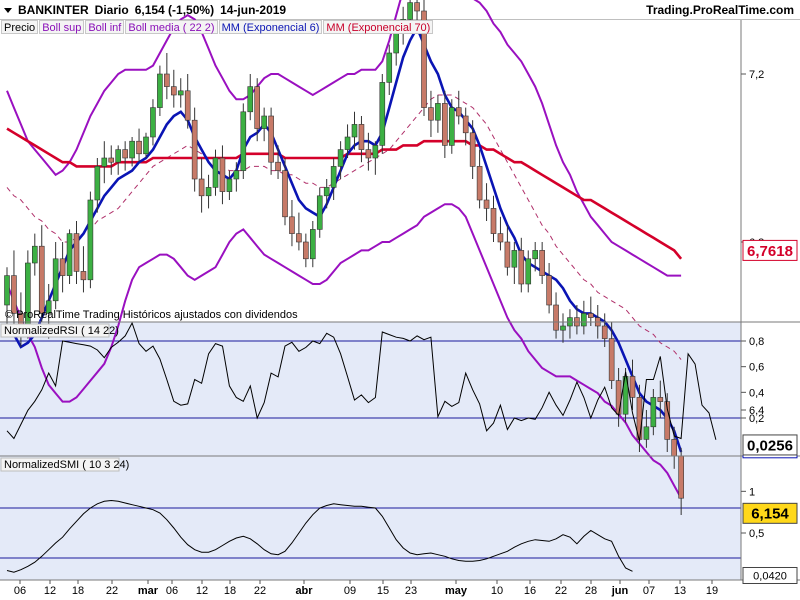 The height and width of the screenshot is (600, 800). Describe the element at coordinates (53, 10) in the screenshot. I see `symbol-label: BANKINTER` at that location.